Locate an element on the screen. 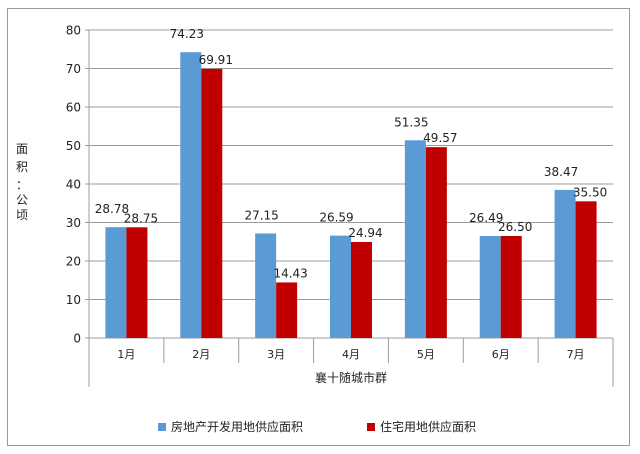 The height and width of the screenshot is (454, 640). legend-label: 住宅用地供应面积 is located at coordinates (428, 426).